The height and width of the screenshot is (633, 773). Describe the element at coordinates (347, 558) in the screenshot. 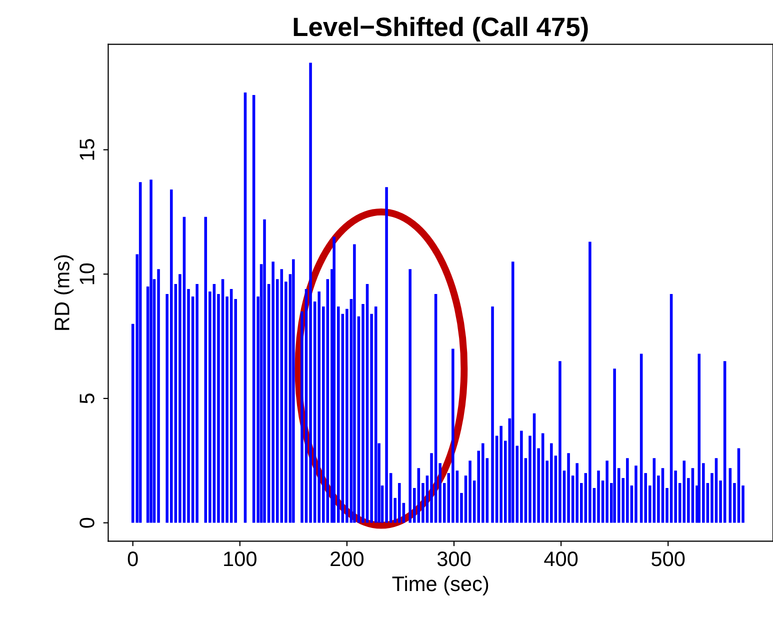

I see `x-tick-label: 200` at that location.